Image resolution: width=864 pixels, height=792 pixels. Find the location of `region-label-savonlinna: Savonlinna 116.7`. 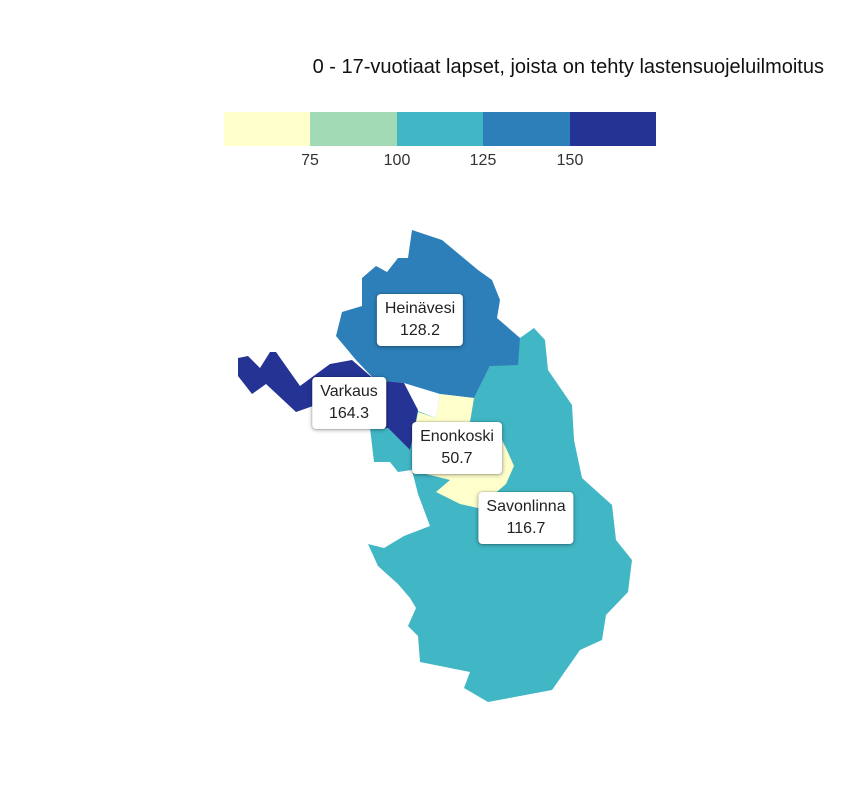

region-label-savonlinna: Savonlinna 116.7 is located at coordinates (526, 518).